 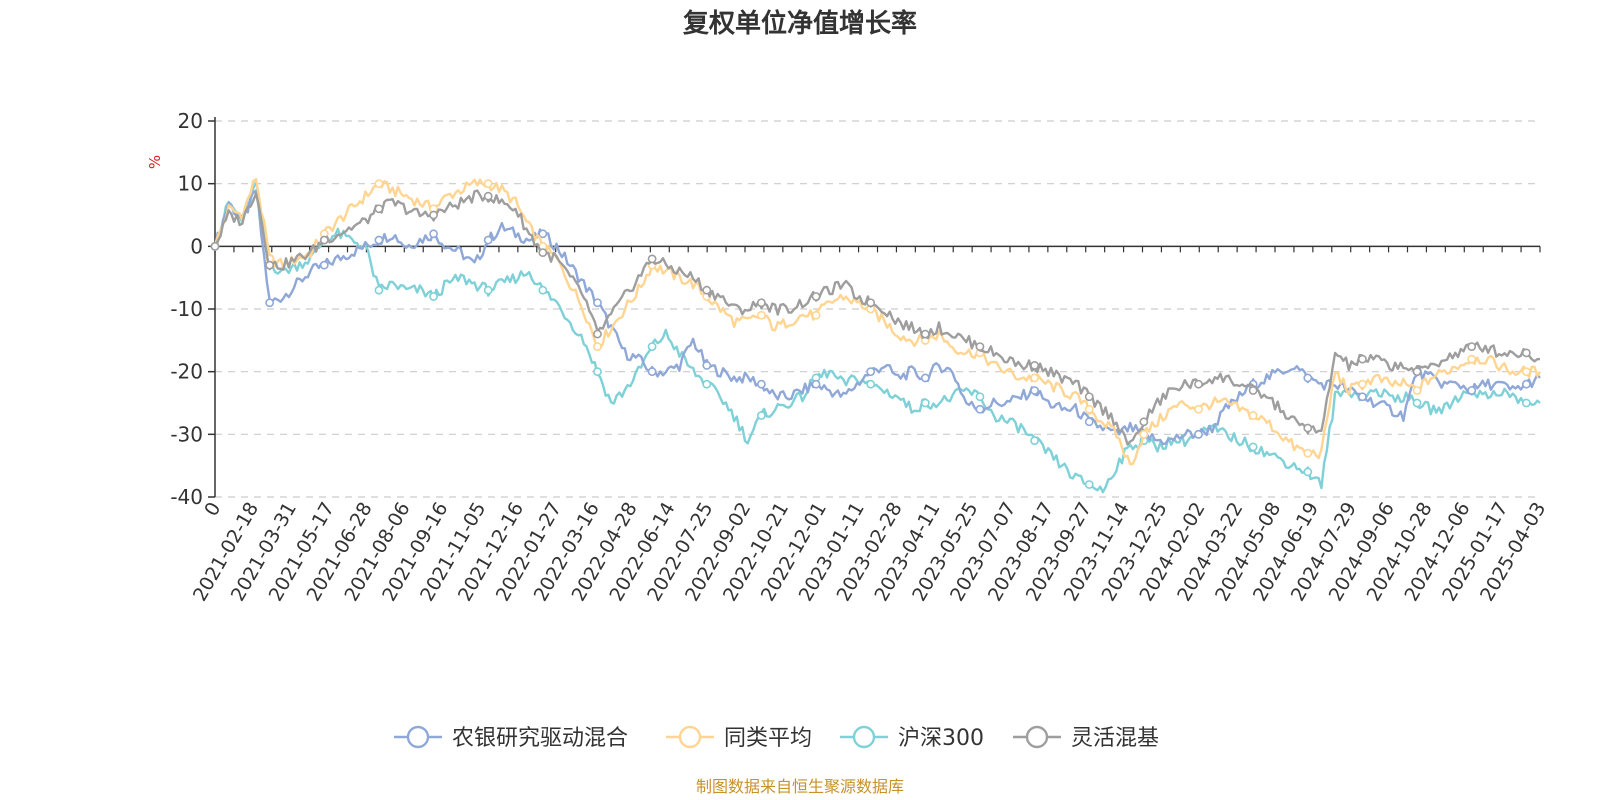 I want to click on legend-item: 灵活混基, so click(x=1086, y=738).